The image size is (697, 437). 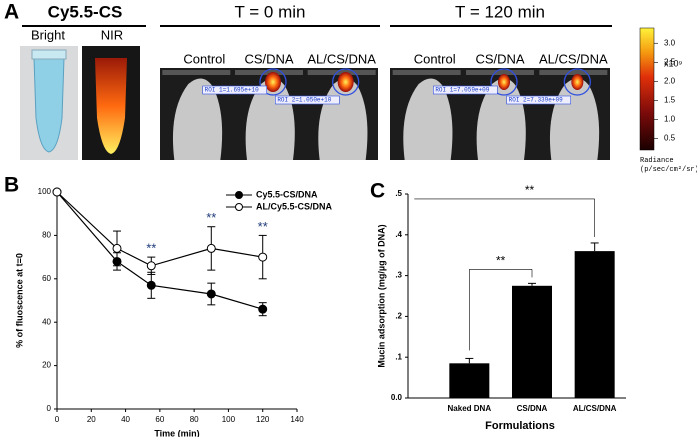 What do you see at coordinates (48, 34) in the screenshot?
I see `view-label: Bright` at bounding box center [48, 34].